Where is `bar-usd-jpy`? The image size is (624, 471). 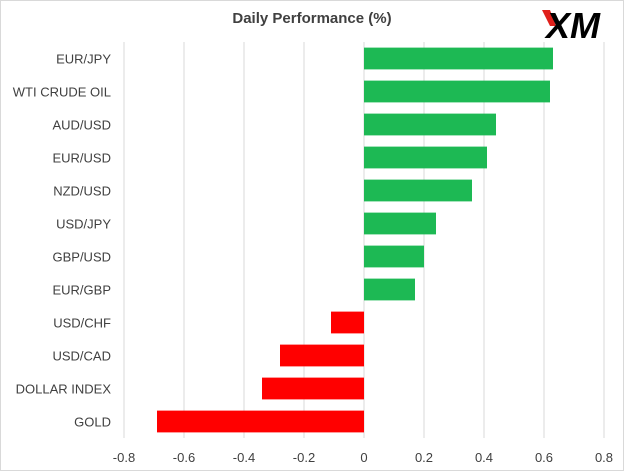
bar-usd-jpy is located at coordinates (400, 223).